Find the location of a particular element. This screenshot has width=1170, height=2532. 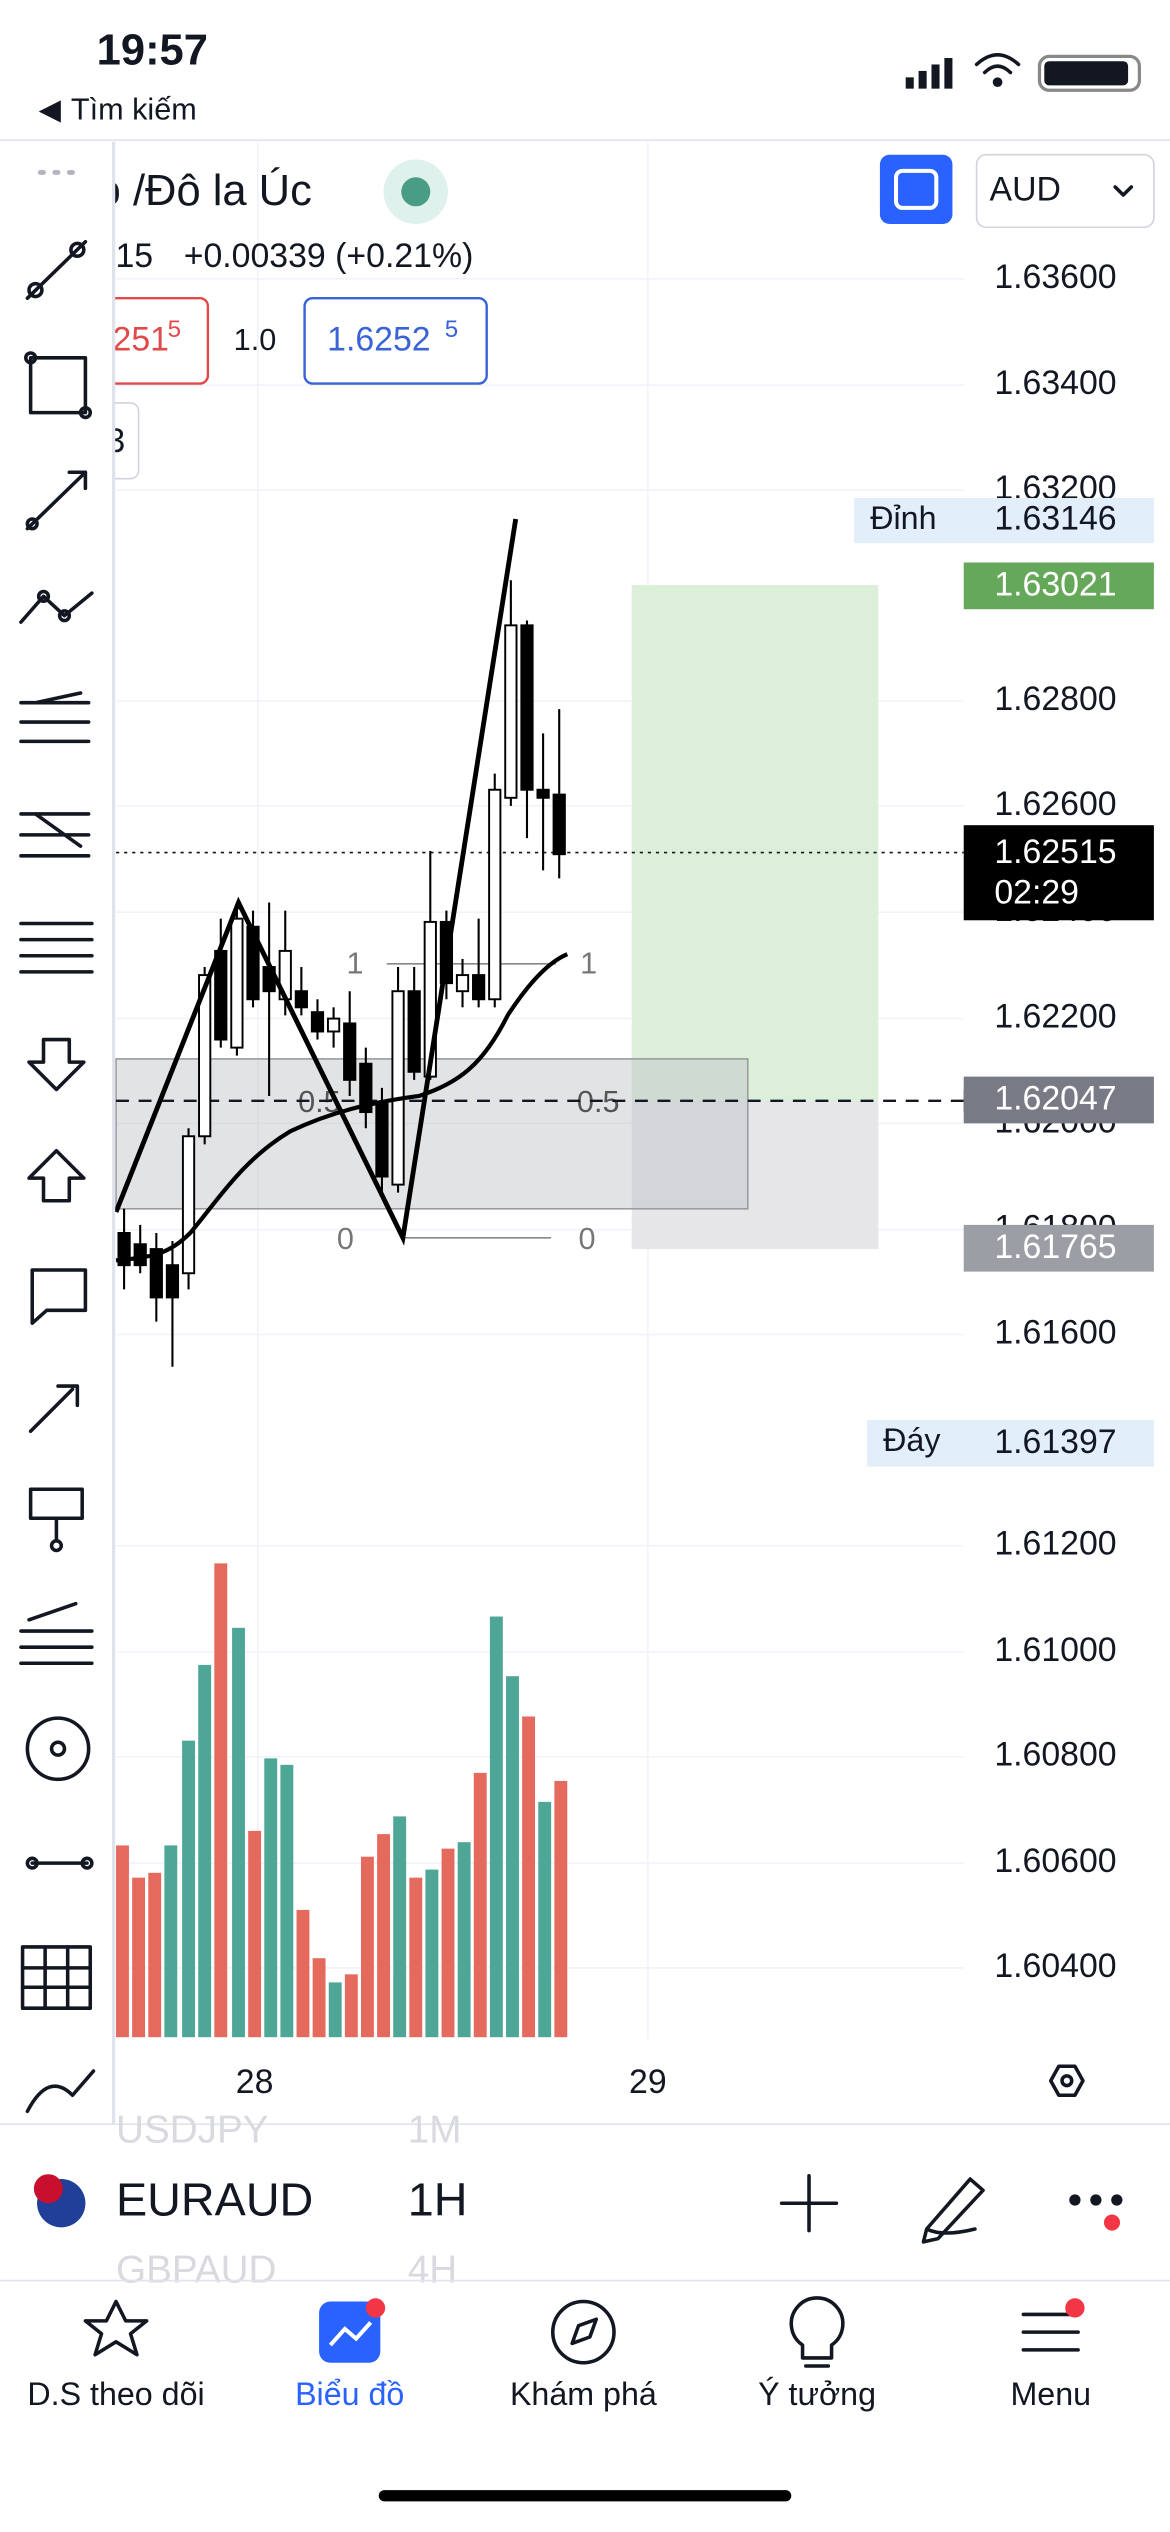

target-price: 1.63021 is located at coordinates (1055, 585).